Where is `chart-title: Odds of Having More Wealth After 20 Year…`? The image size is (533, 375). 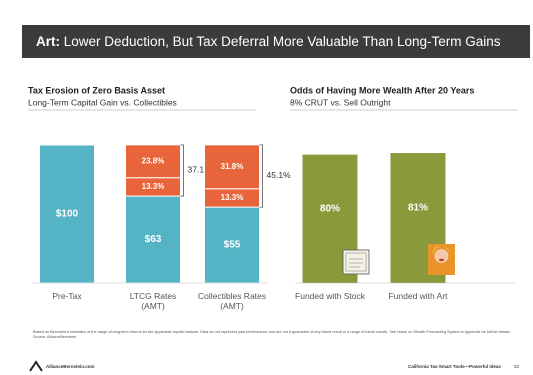
chart-title: Odds of Having More Wealth After 20 Year… is located at coordinates (382, 90).